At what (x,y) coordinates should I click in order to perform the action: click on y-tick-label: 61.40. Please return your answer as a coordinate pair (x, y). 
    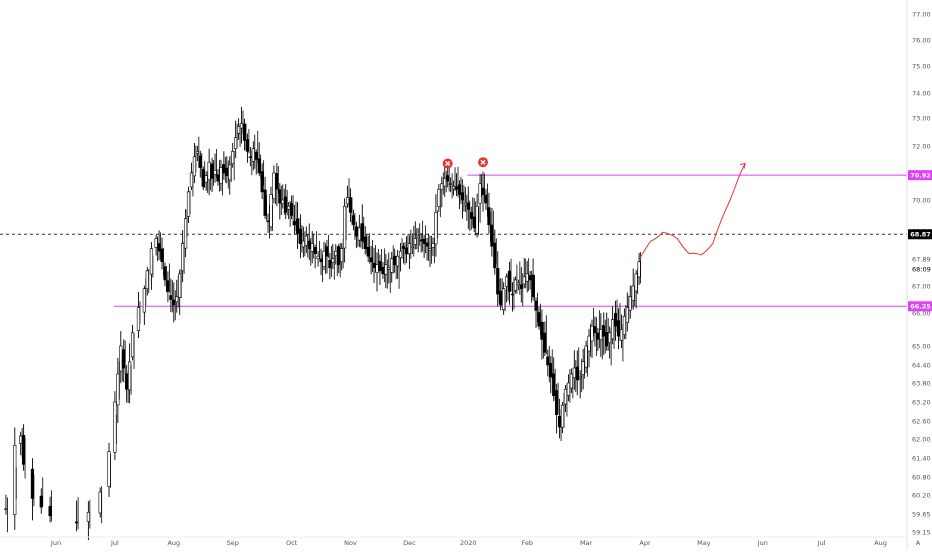
    Looking at the image, I should click on (921, 459).